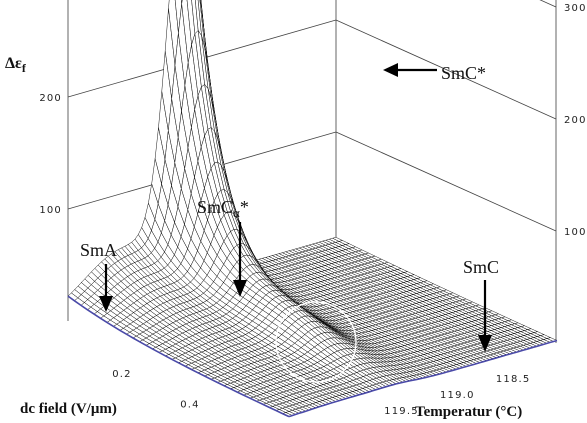 Image resolution: width=587 pixels, height=423 pixels. Describe the element at coordinates (575, 120) in the screenshot. I see `z-tick-right: 200` at that location.